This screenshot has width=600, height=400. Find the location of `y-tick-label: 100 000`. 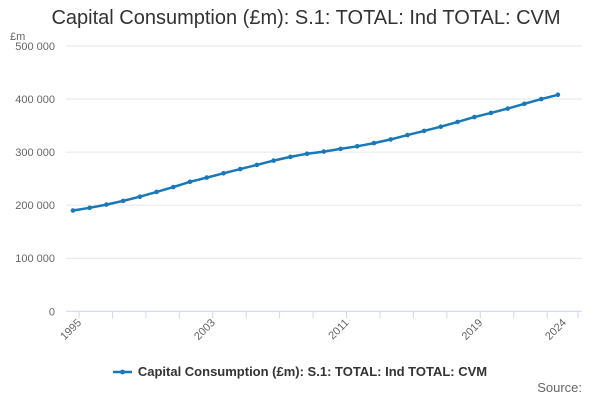

y-tick-label: 100 000 is located at coordinates (35, 259).